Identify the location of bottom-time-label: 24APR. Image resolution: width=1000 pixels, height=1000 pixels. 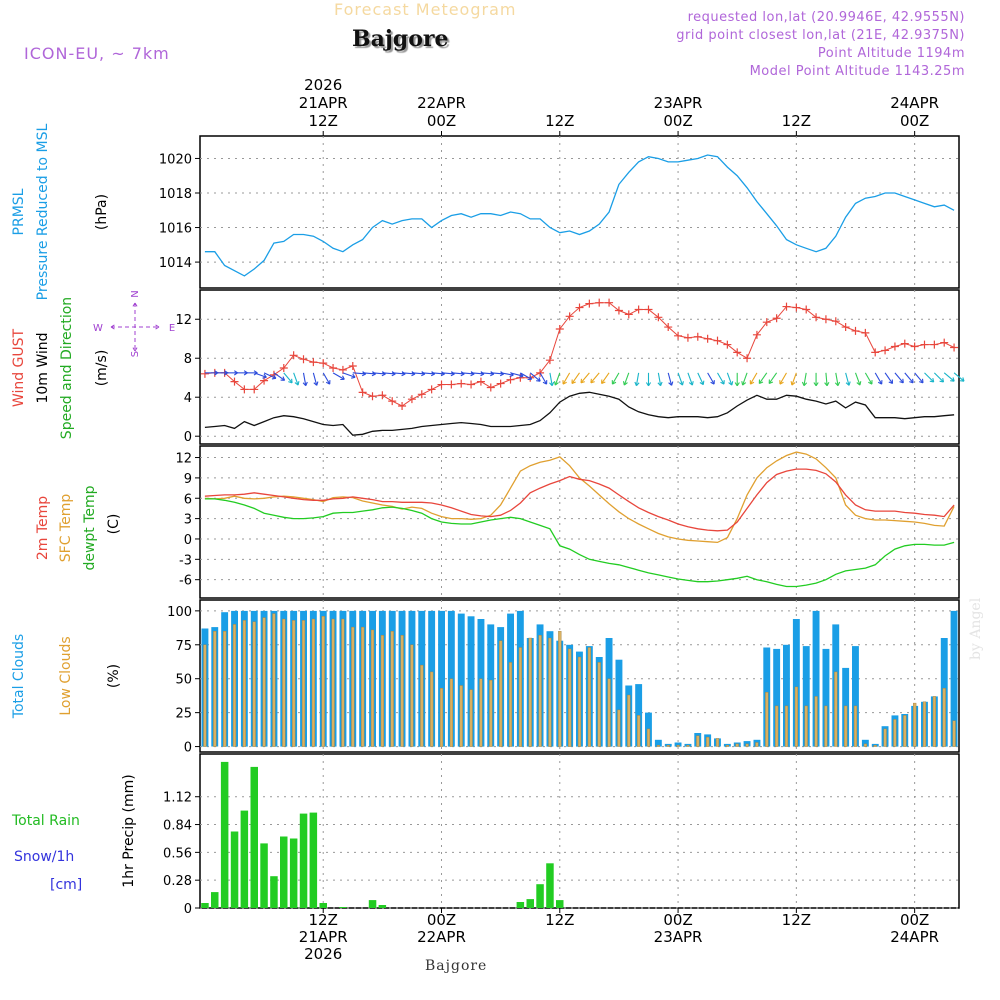
(914, 937).